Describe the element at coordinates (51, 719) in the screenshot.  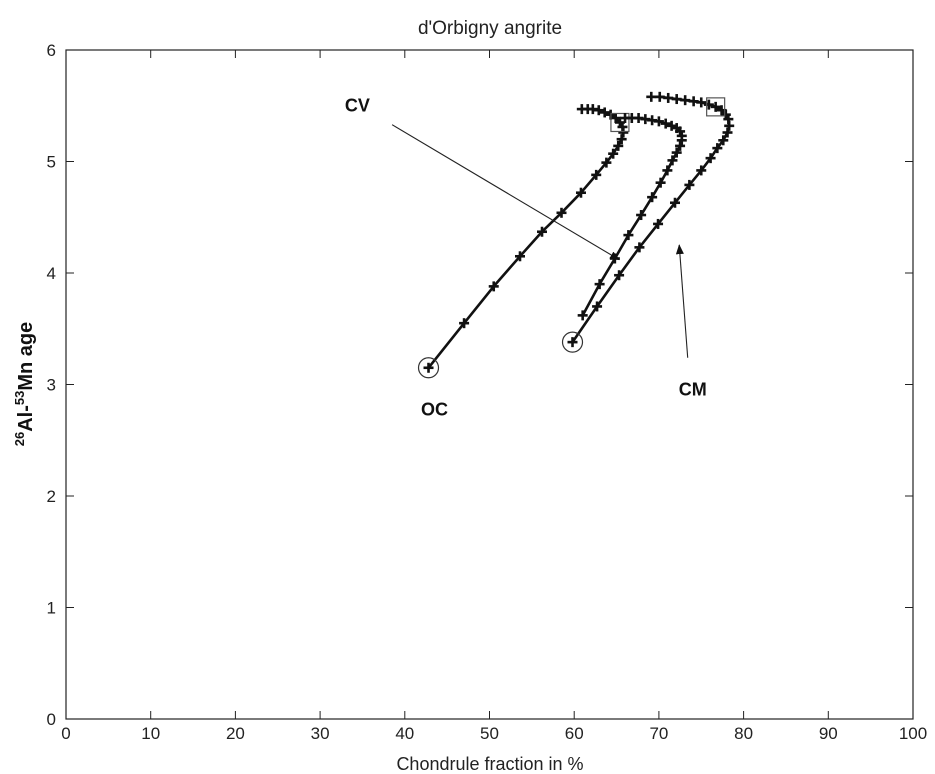
I see `y-tick-label: 0` at that location.